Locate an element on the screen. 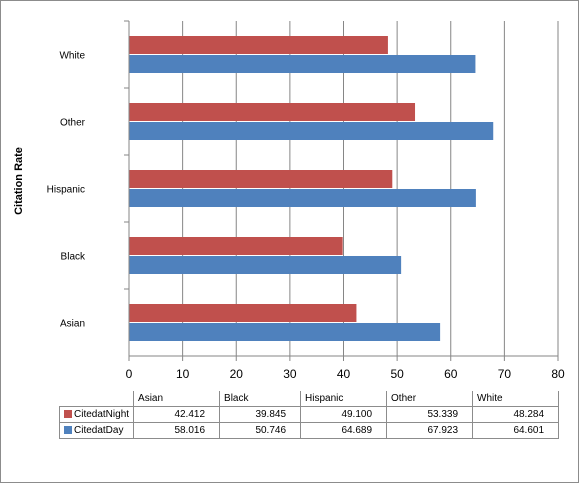  category-label: Other is located at coordinates (73, 123).